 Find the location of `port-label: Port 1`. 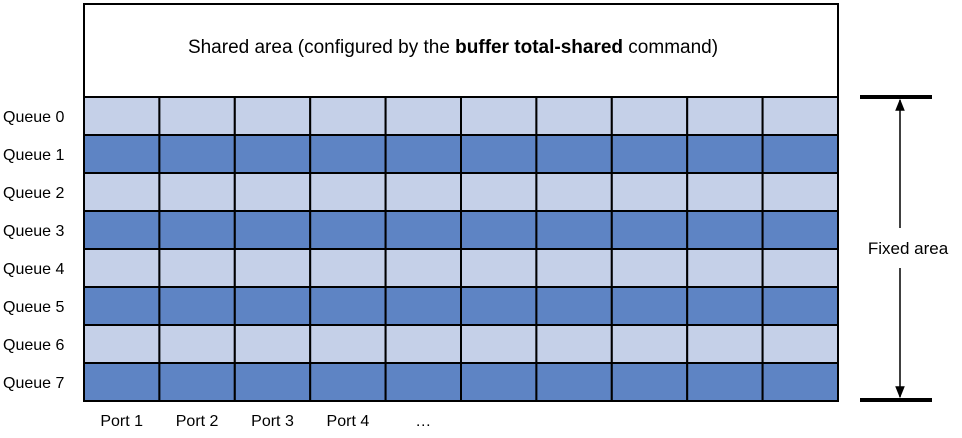

port-label: Port 1 is located at coordinates (121, 421).